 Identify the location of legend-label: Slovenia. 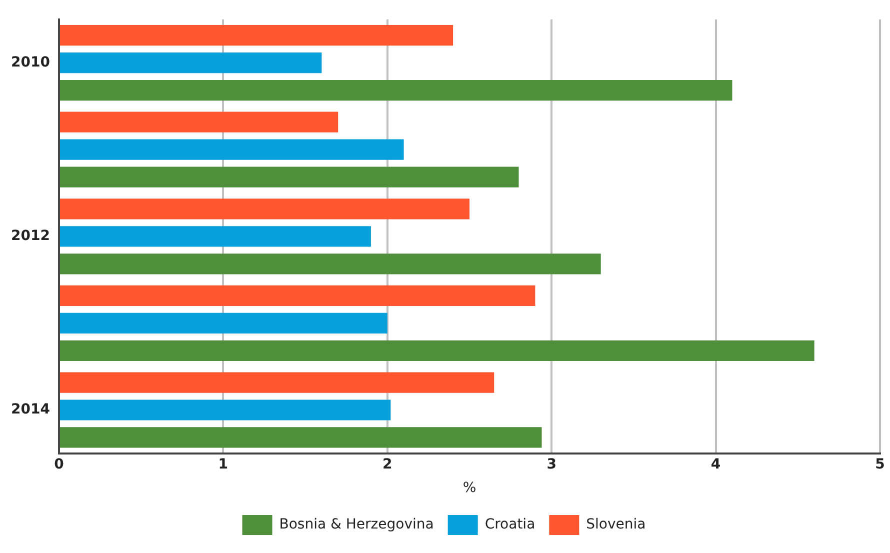
(616, 524).